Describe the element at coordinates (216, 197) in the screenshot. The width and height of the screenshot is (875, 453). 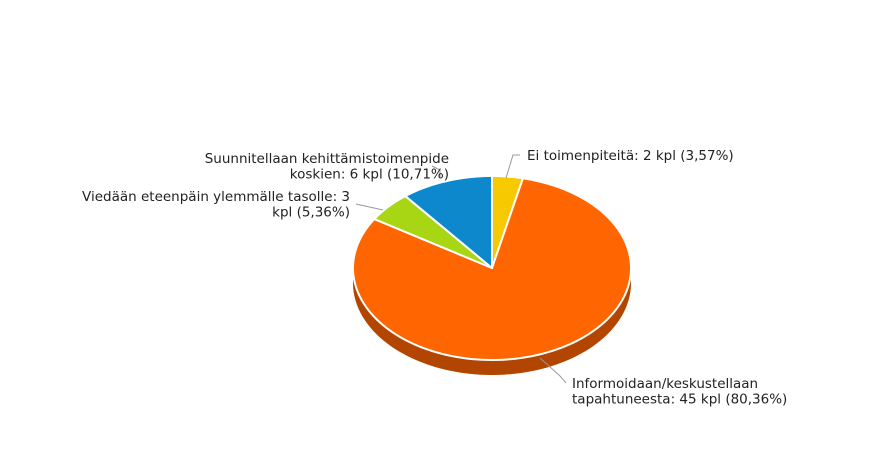
I see `data-label: Viedään eteenpäin ylemmälle tasolle: 3` at that location.